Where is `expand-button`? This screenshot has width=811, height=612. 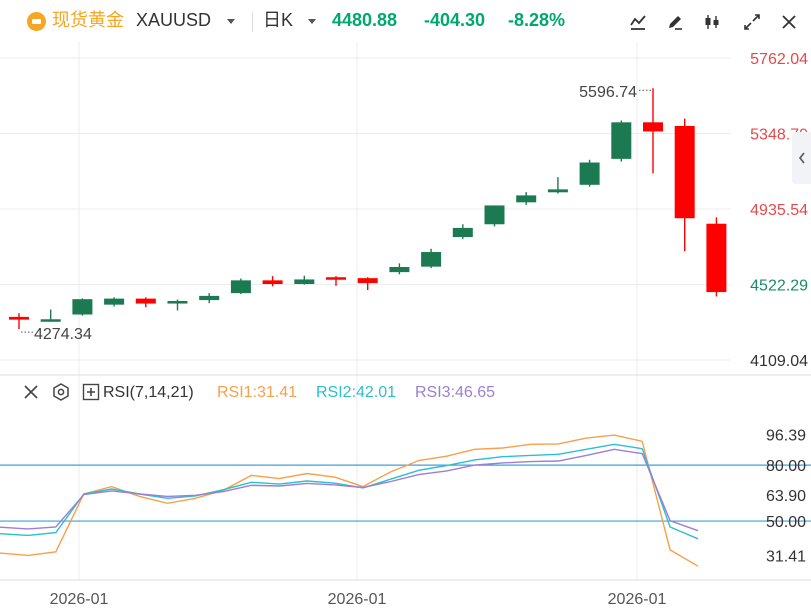 expand-button is located at coordinates (752, 22).